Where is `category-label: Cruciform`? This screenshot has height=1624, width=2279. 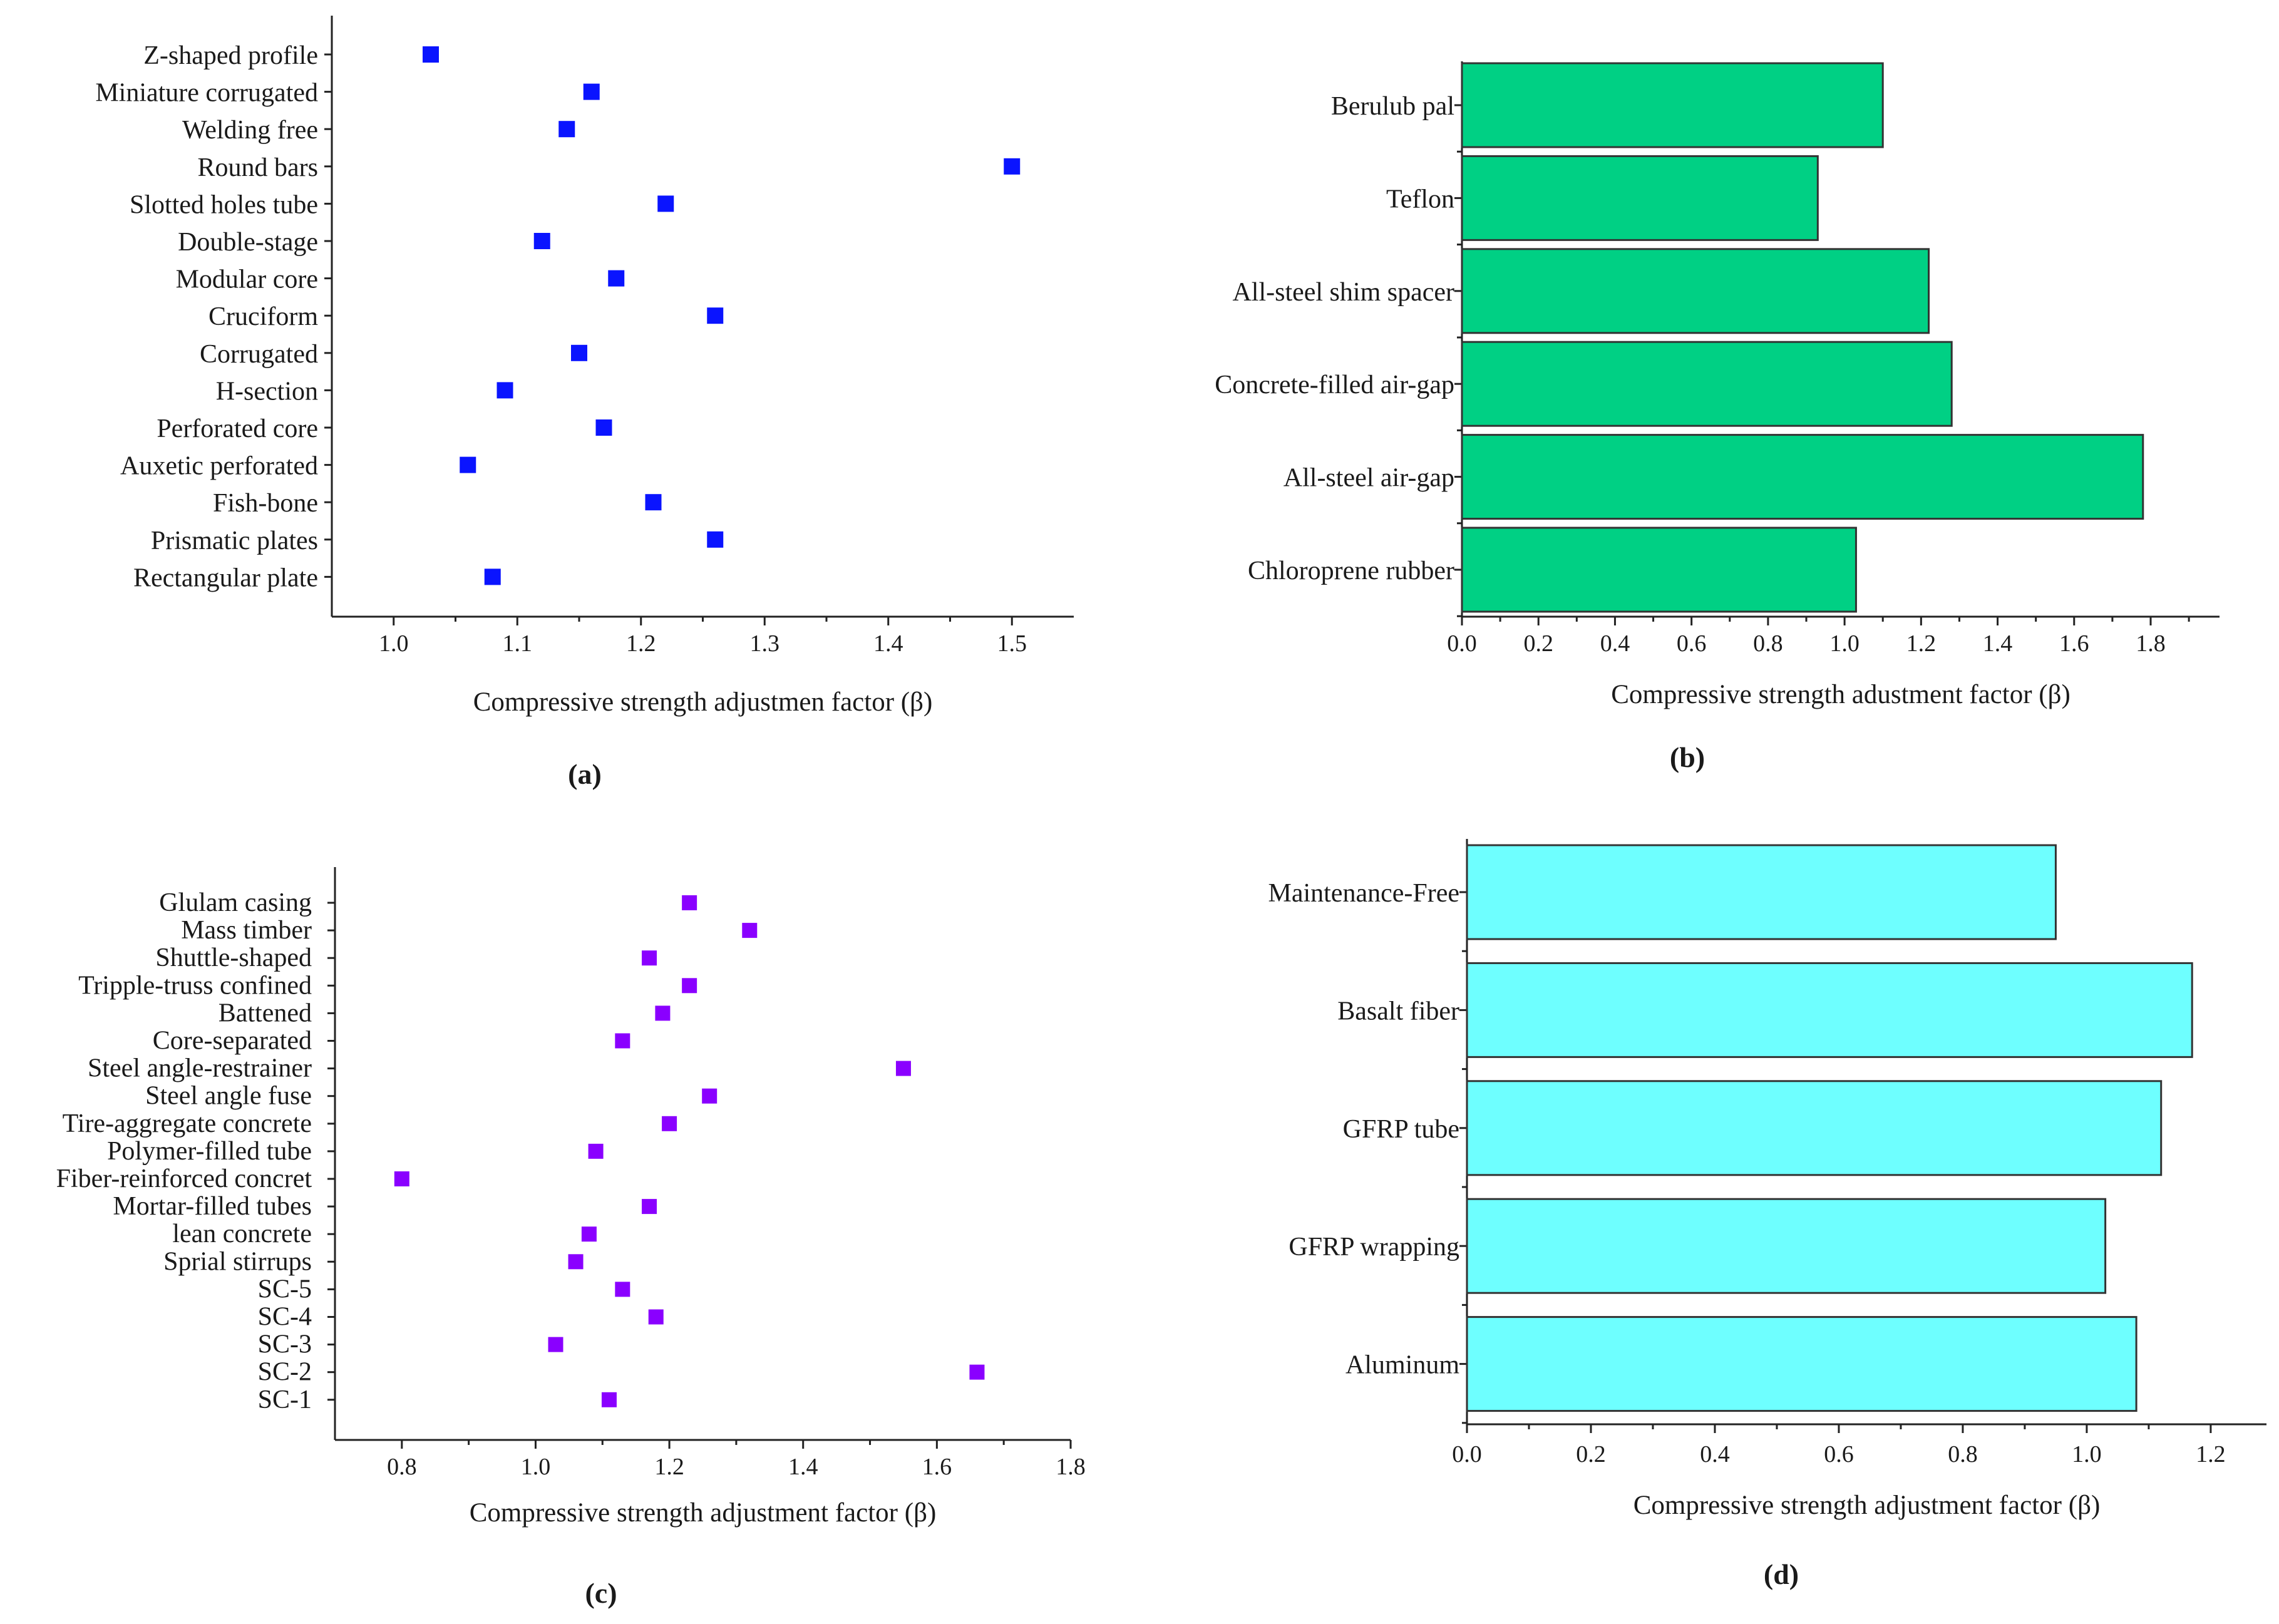 category-label: Cruciform is located at coordinates (263, 316).